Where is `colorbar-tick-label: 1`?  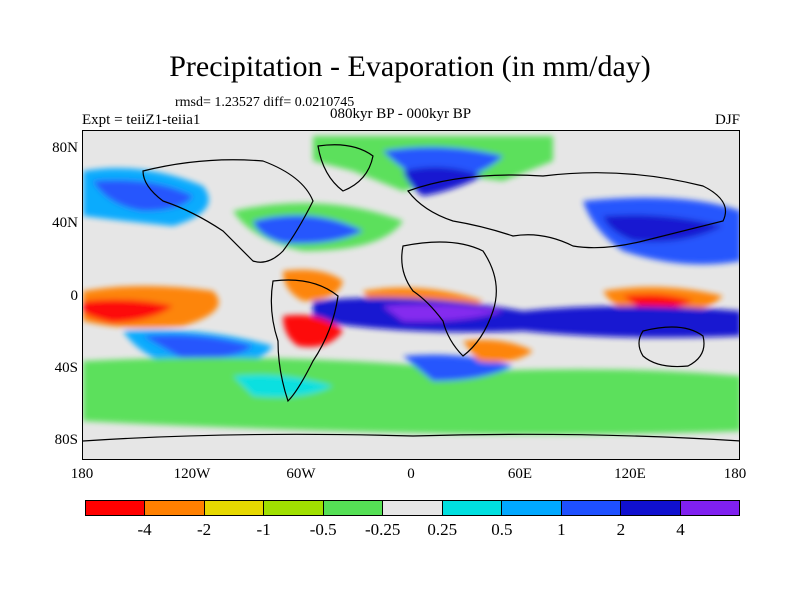
colorbar-tick-label: 1 is located at coordinates (561, 529).